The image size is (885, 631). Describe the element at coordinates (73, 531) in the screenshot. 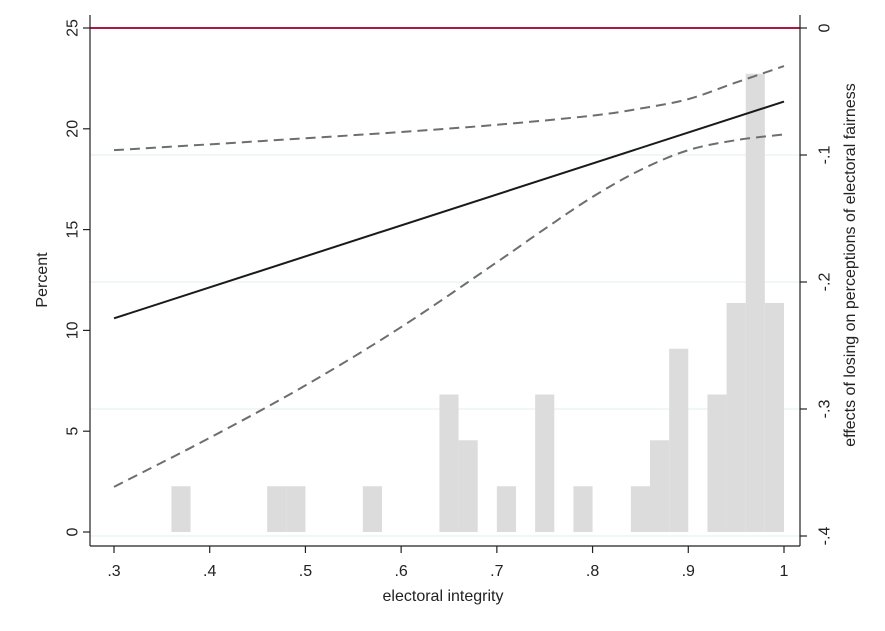

I see `left-tick-label-0: 0` at that location.